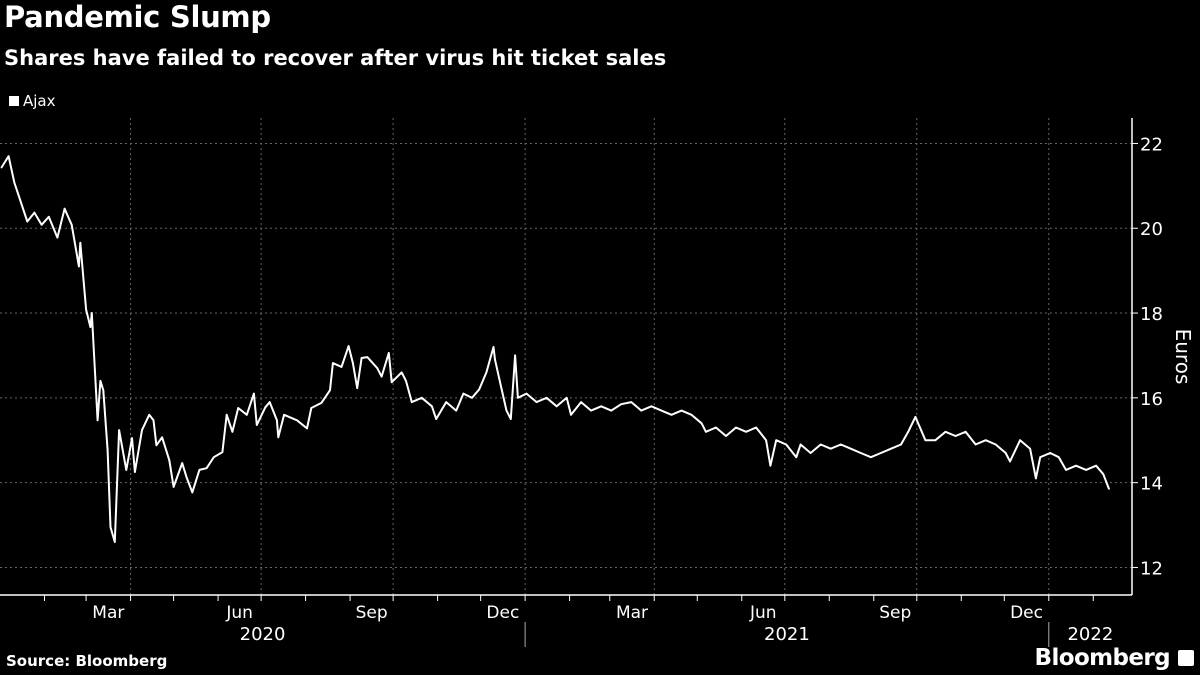  Describe the element at coordinates (1151, 399) in the screenshot. I see `y-tick-label: 16` at that location.